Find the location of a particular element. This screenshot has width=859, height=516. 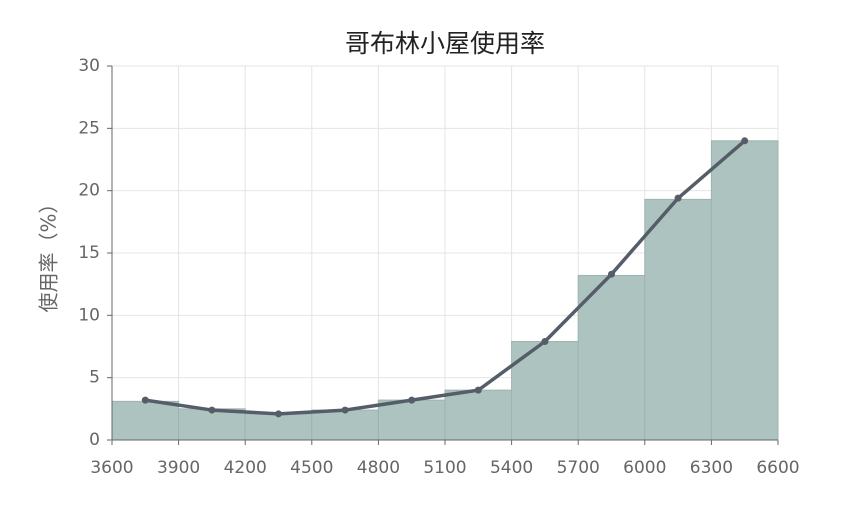

y-tick-label: 30 is located at coordinates (89, 66).